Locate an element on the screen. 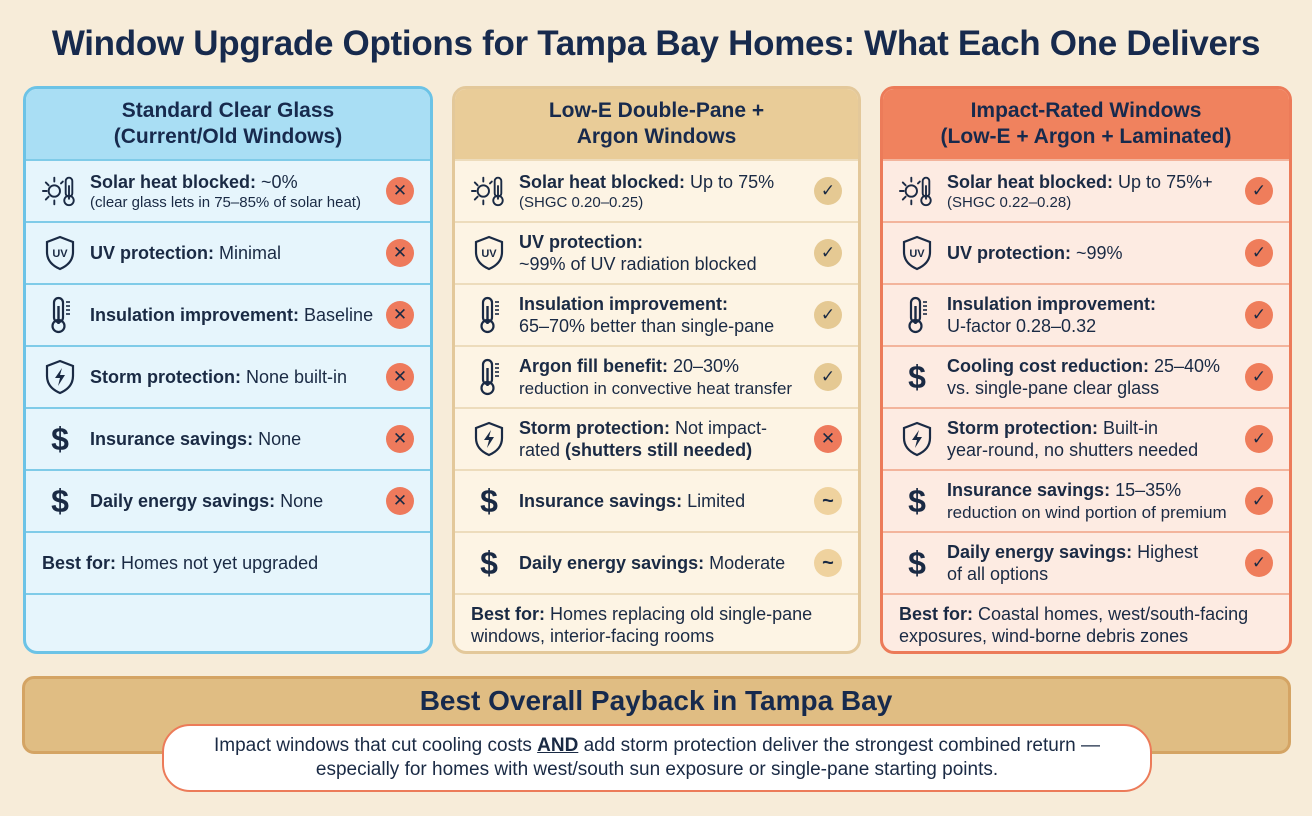 The width and height of the screenshot is (1312, 816). thermometer-icon is located at coordinates (489, 377).